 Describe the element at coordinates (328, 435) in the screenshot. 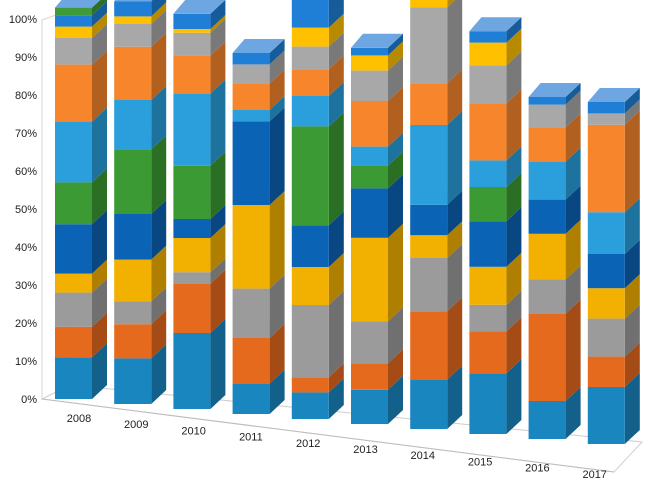

I see `x-axis-line` at that location.